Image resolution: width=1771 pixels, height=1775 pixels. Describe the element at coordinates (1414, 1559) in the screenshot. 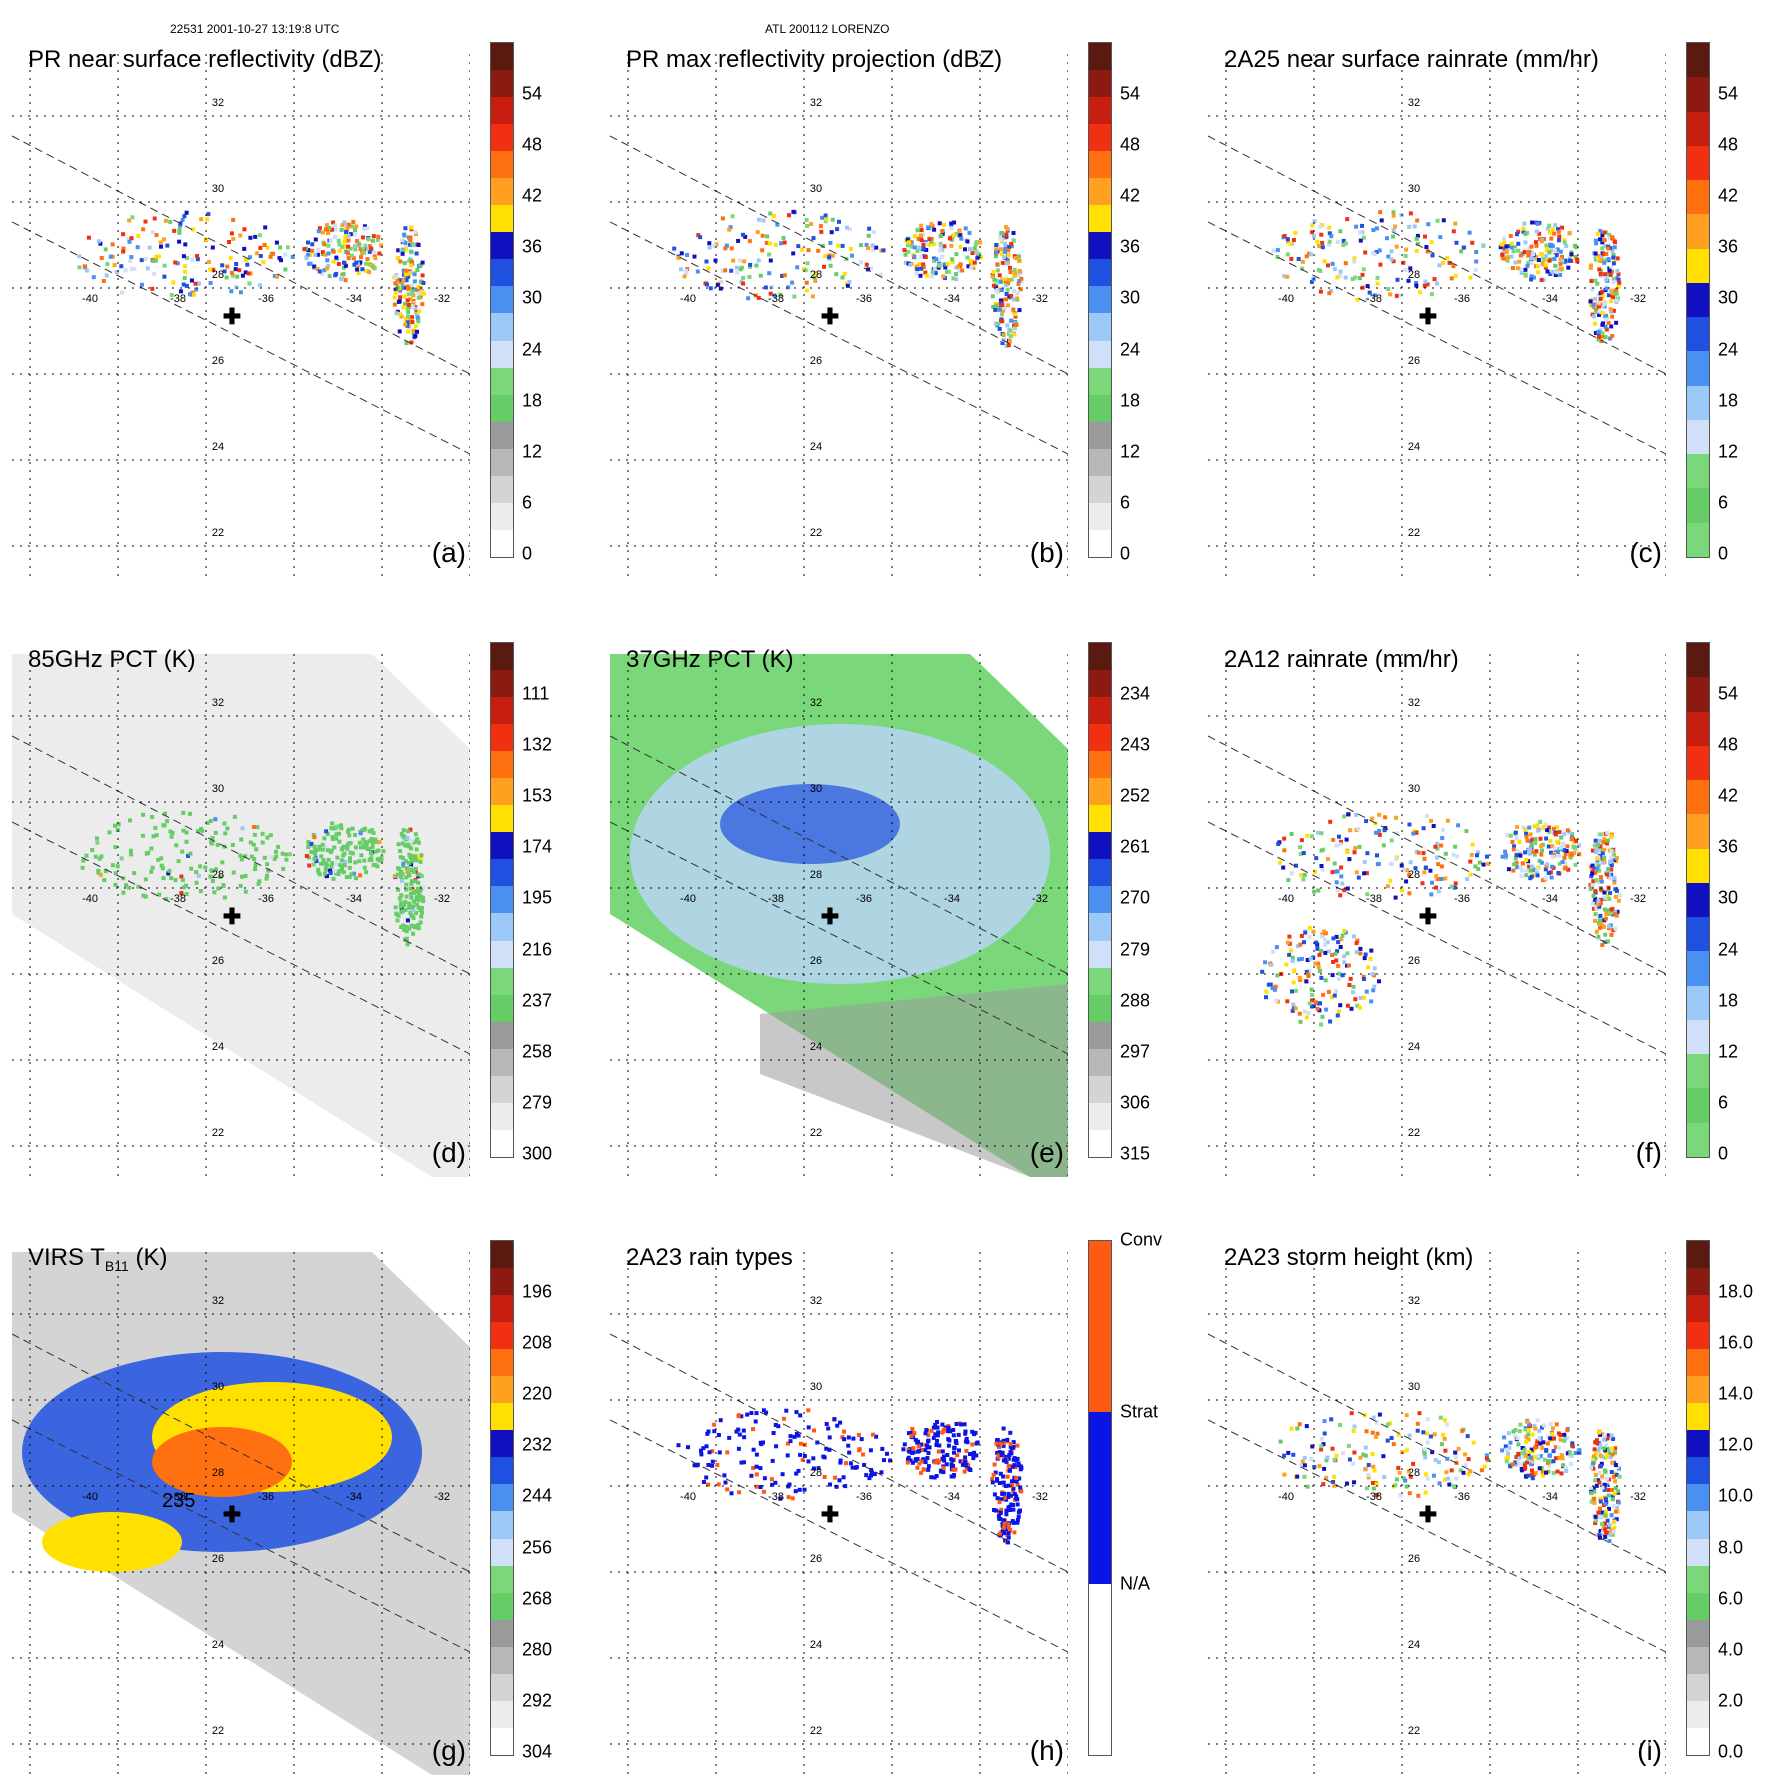

I see `lat-label: 26` at that location.